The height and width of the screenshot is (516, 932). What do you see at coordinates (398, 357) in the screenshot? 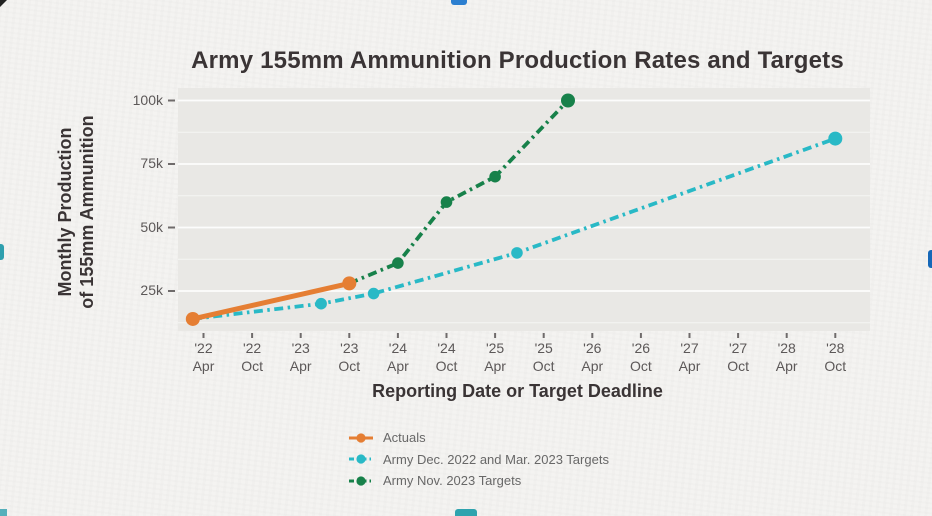
I see `x-tick-label: '24 Apr` at bounding box center [398, 357].